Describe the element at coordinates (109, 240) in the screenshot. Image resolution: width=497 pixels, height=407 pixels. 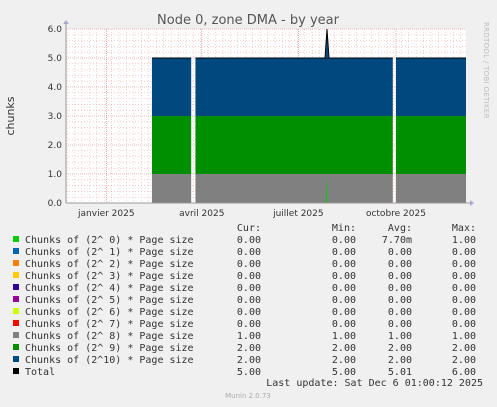
I see `legend-series-name: Chunks of (2^ 0) * Page size` at that location.